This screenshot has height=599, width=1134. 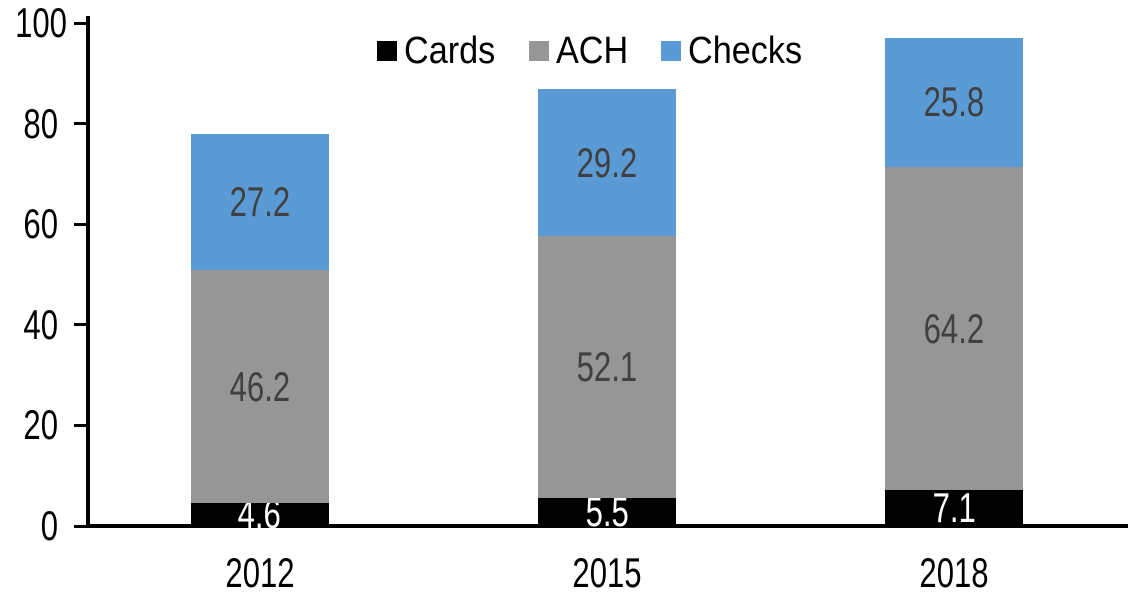 I want to click on legend-item-ach: ACH, so click(x=582, y=51).